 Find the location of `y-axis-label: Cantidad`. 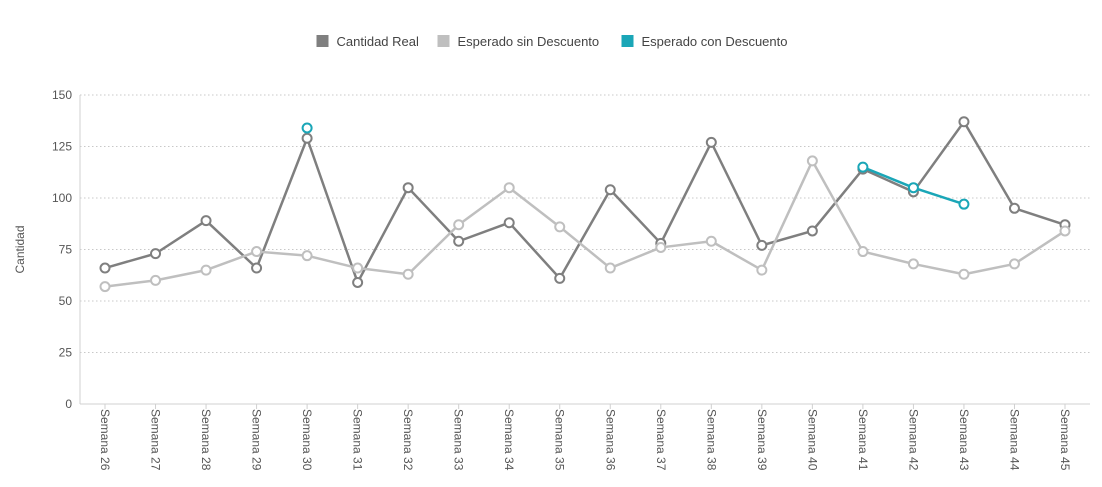

y-axis-label: Cantidad is located at coordinates (20, 249).